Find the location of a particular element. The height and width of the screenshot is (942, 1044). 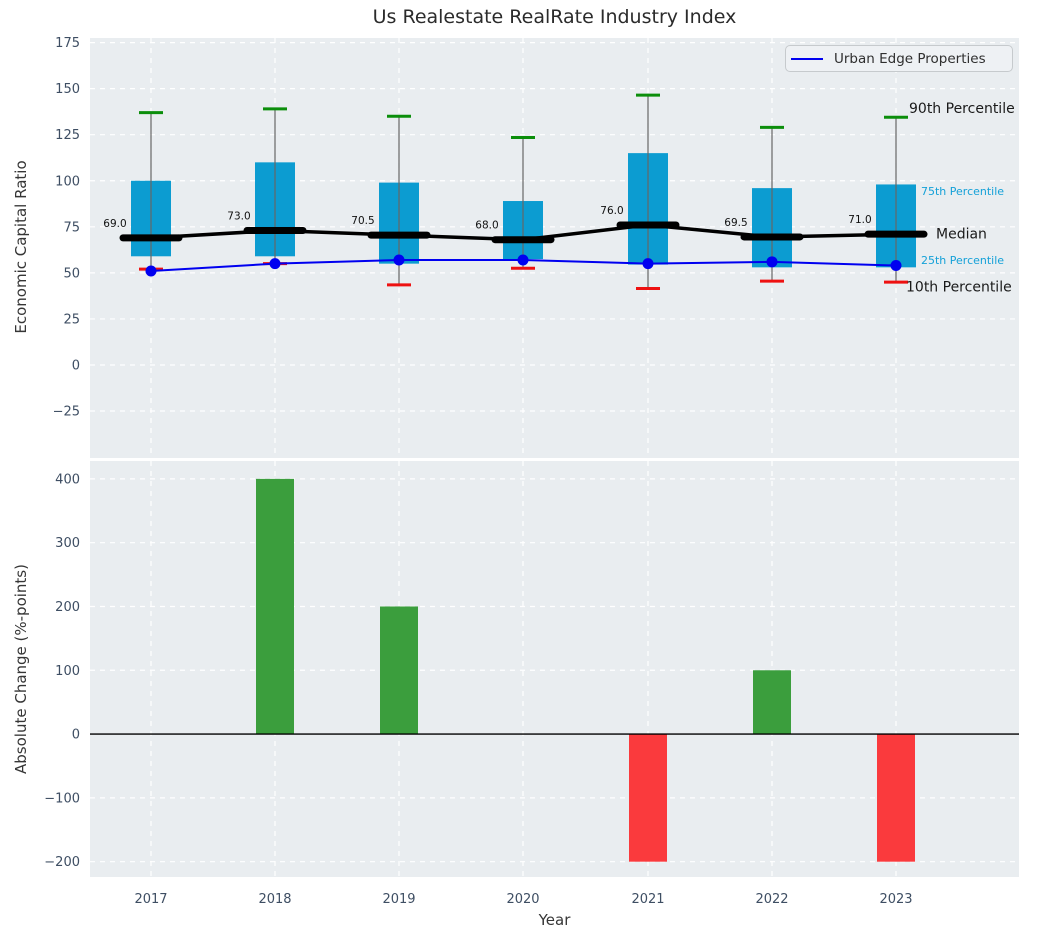

top-ytick-100: 100 is located at coordinates (67, 181).